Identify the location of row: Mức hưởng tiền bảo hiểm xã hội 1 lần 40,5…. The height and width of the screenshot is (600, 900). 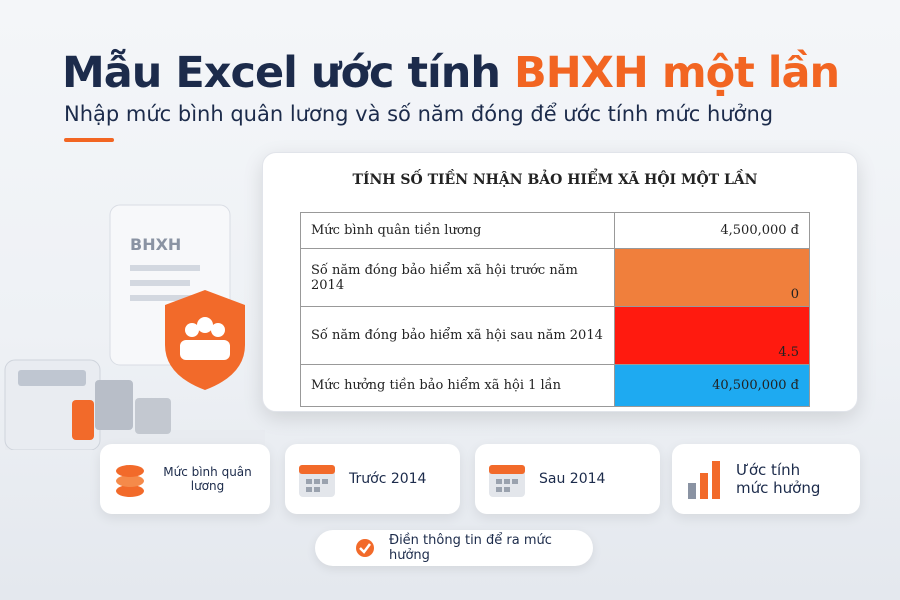
(555, 385).